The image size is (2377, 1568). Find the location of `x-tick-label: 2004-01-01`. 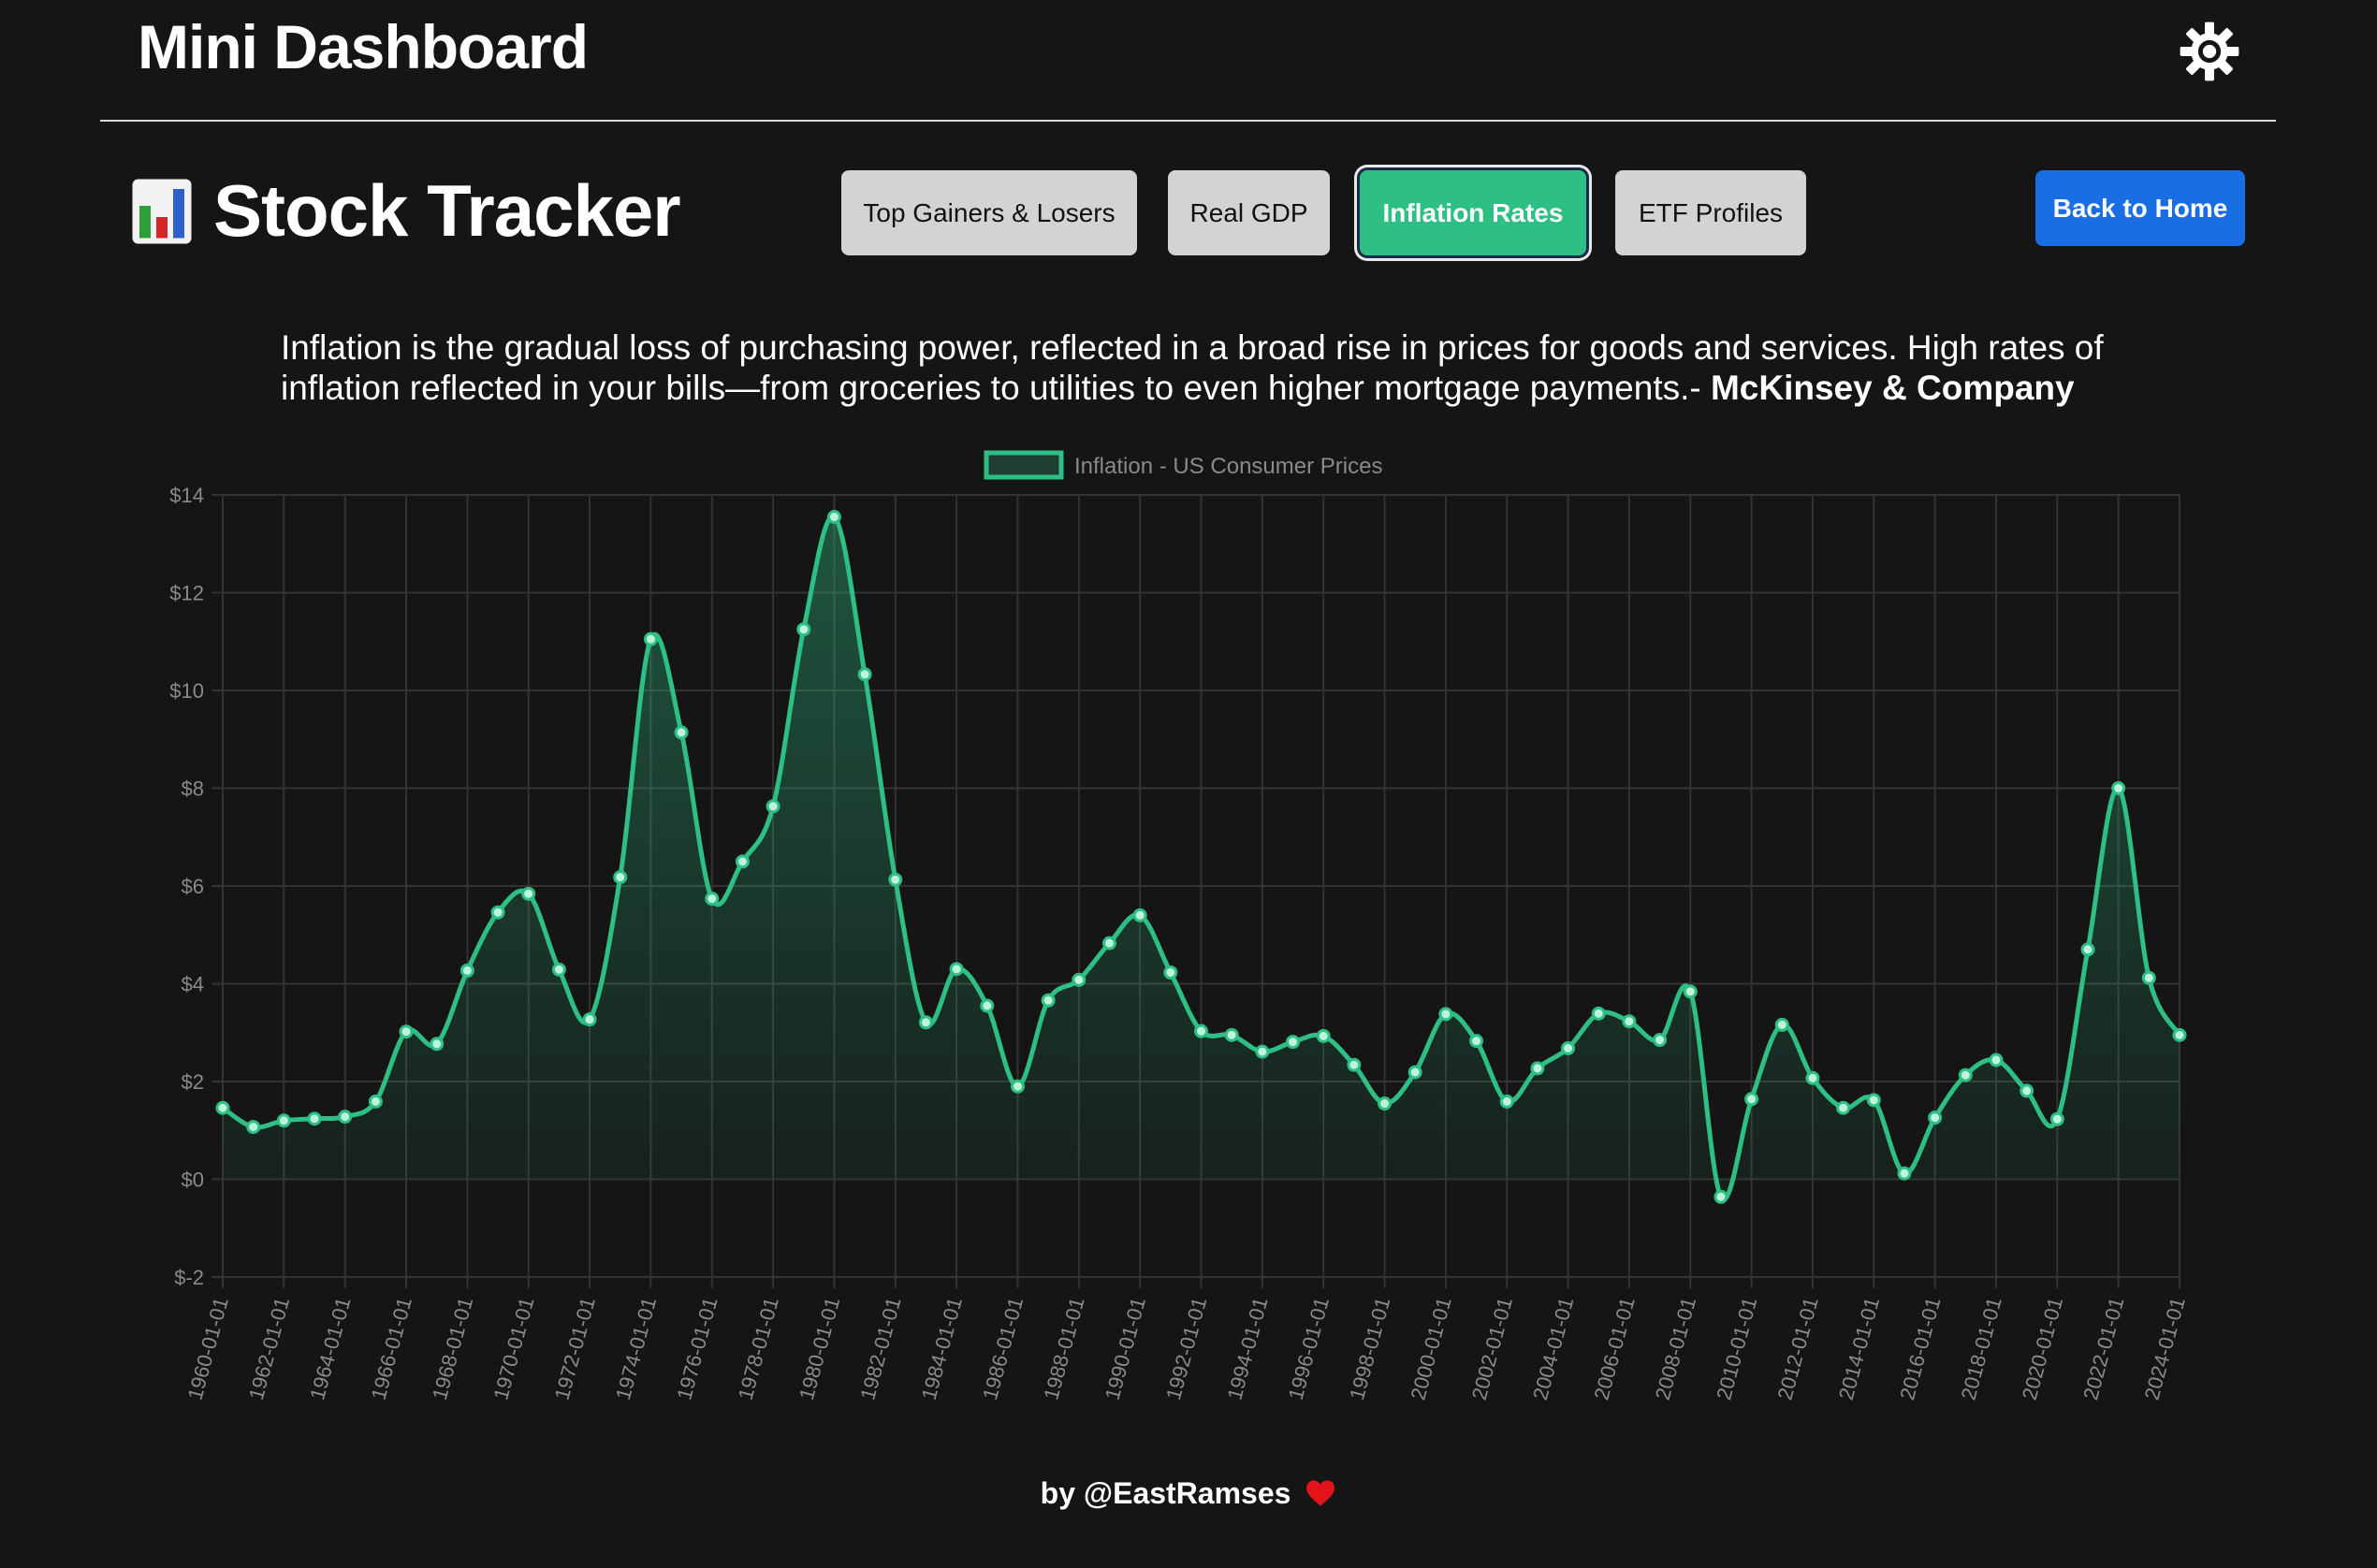

x-tick-label: 2004-01-01 is located at coordinates (1553, 1348).